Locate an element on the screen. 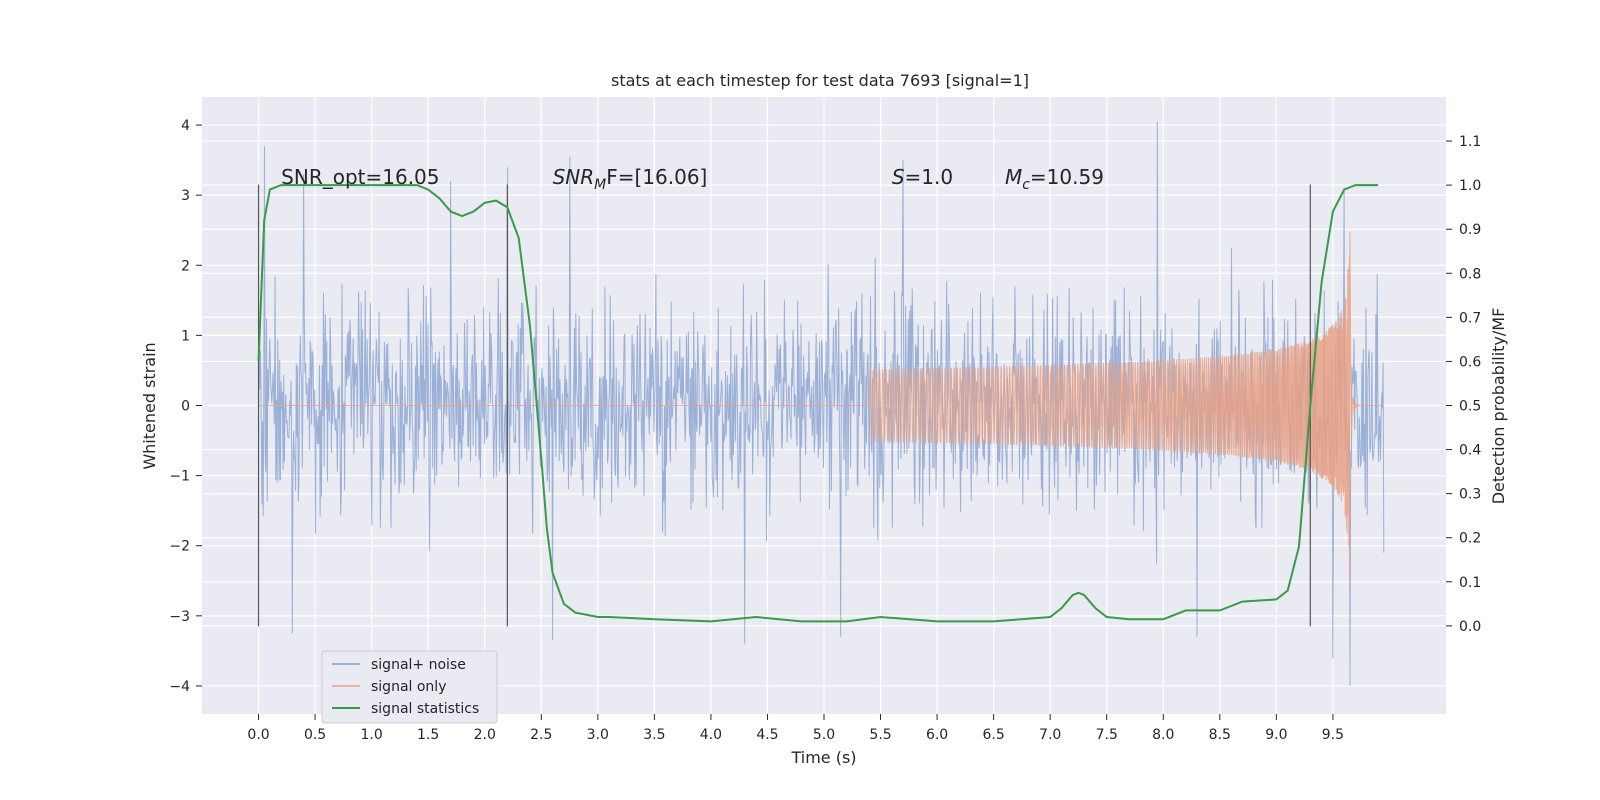 This screenshot has width=1600, height=800. legend-item-signal-noise: signal+ noise is located at coordinates (399, 665).